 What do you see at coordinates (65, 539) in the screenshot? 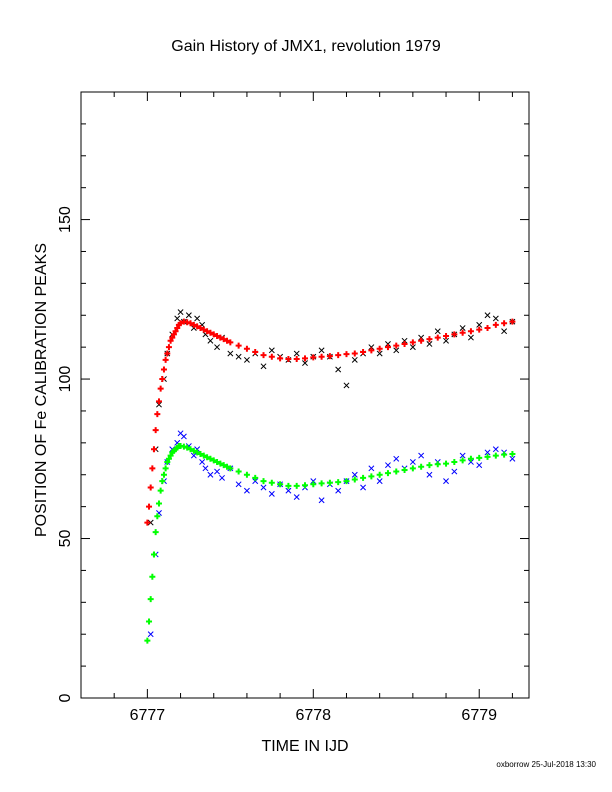
I see `y-tick-label: 50` at bounding box center [65, 539].